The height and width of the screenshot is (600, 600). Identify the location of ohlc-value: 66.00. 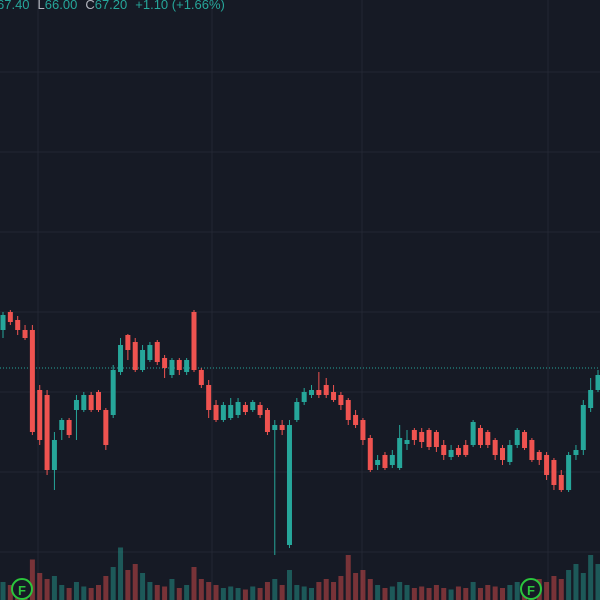
(61, 6).